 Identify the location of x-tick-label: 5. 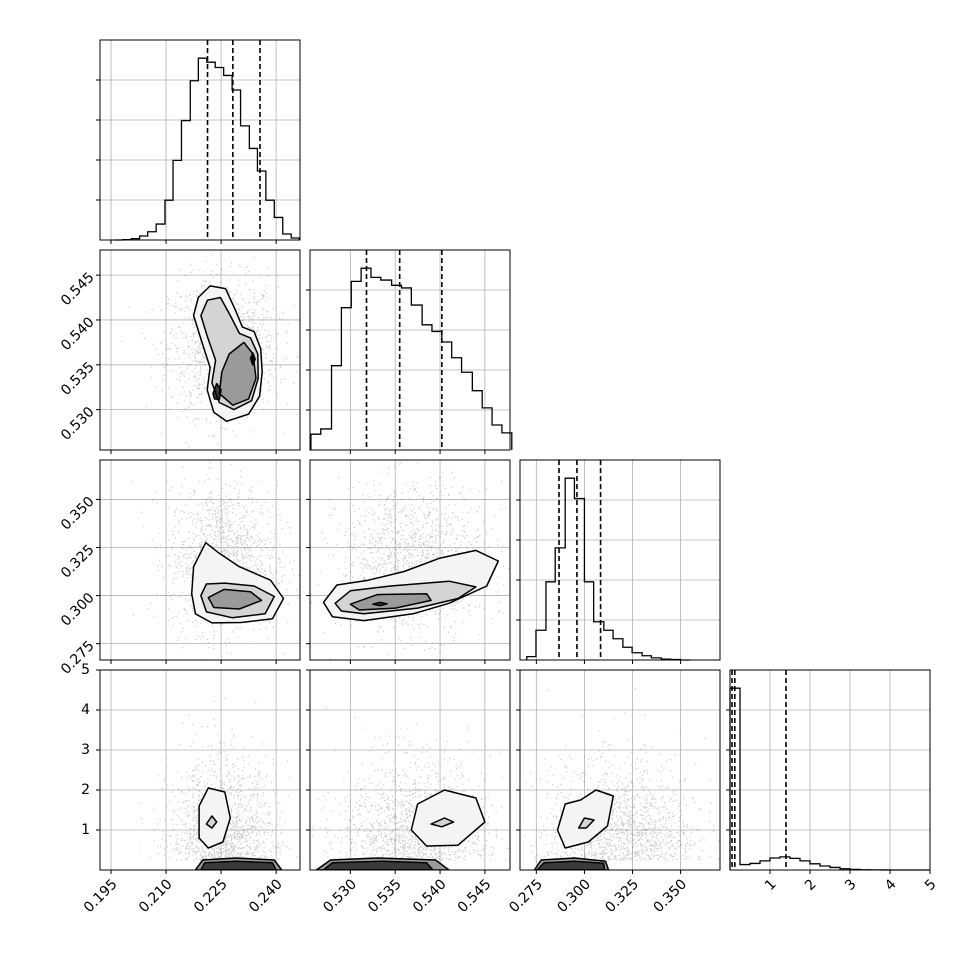
(931, 885).